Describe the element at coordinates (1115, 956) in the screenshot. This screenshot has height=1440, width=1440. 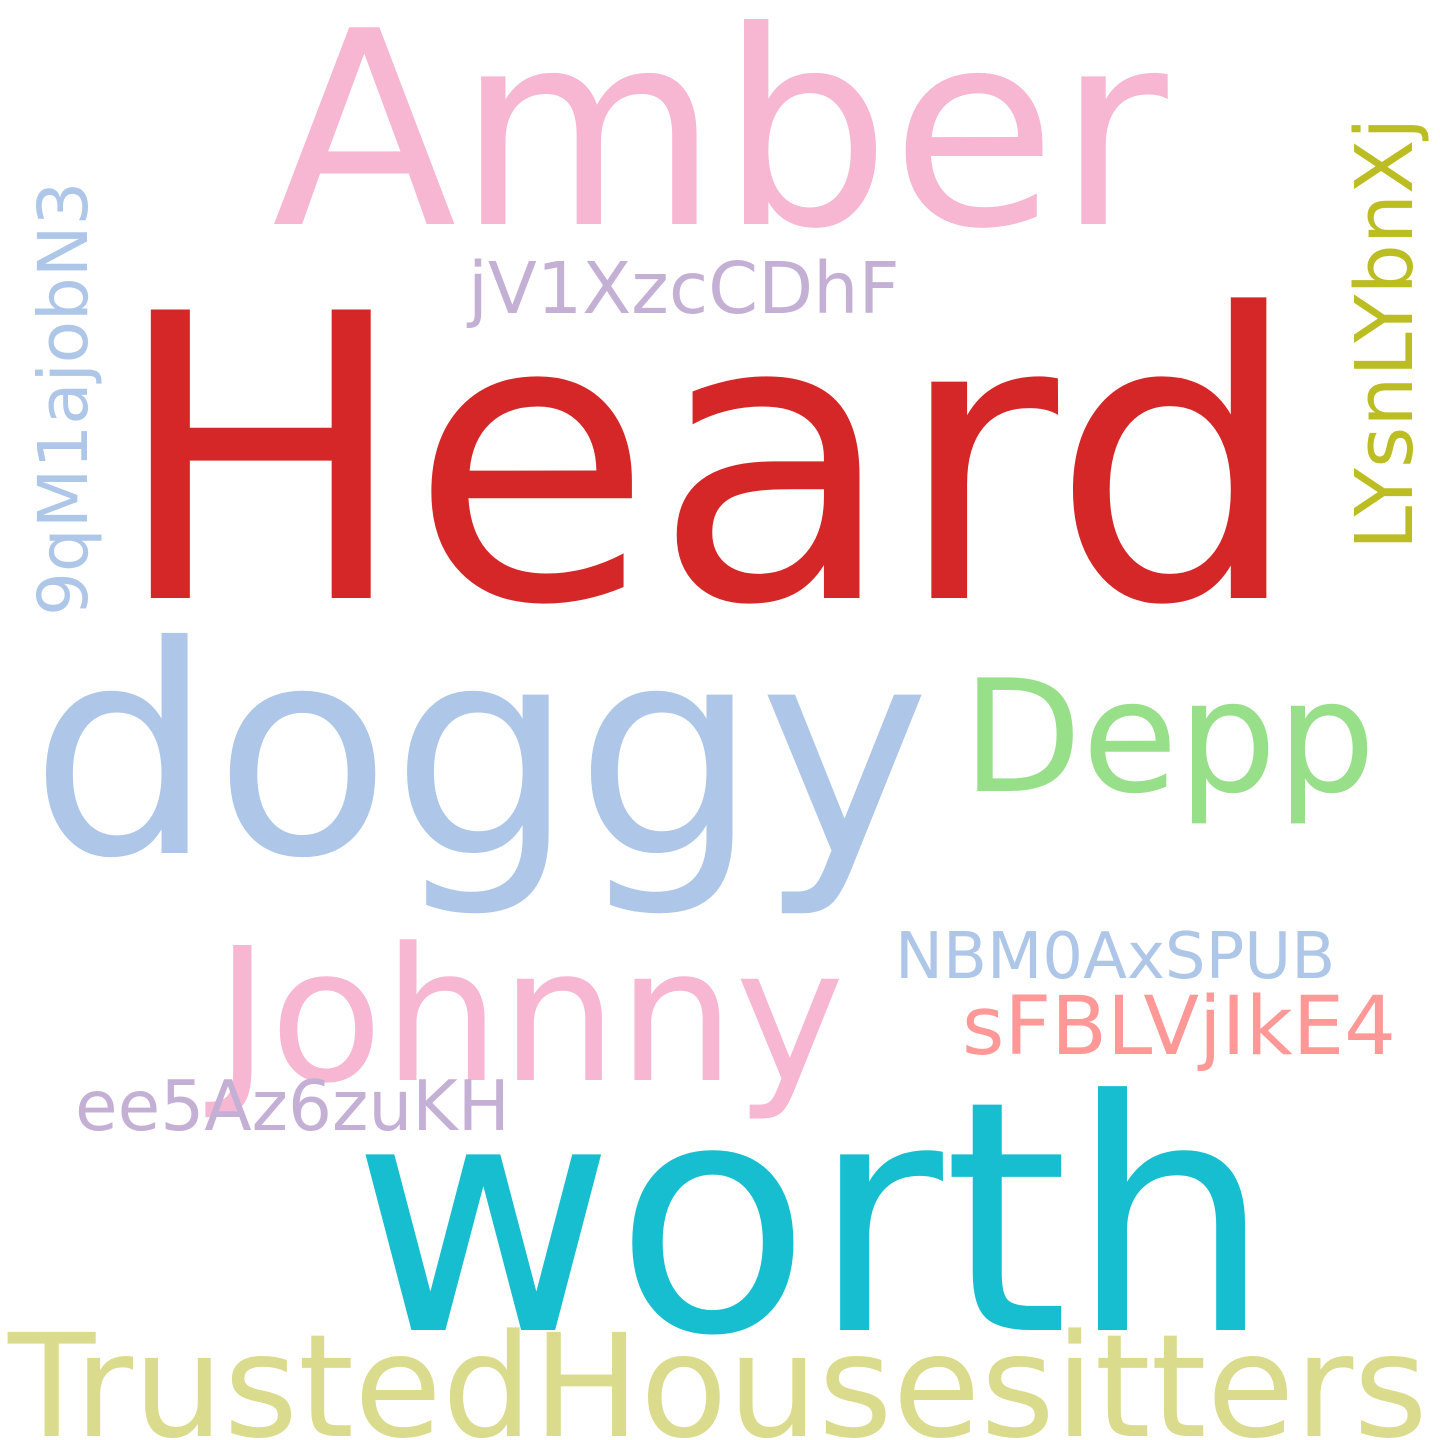
I see `word-nbm0axspub: NBM0AxSPUB` at that location.